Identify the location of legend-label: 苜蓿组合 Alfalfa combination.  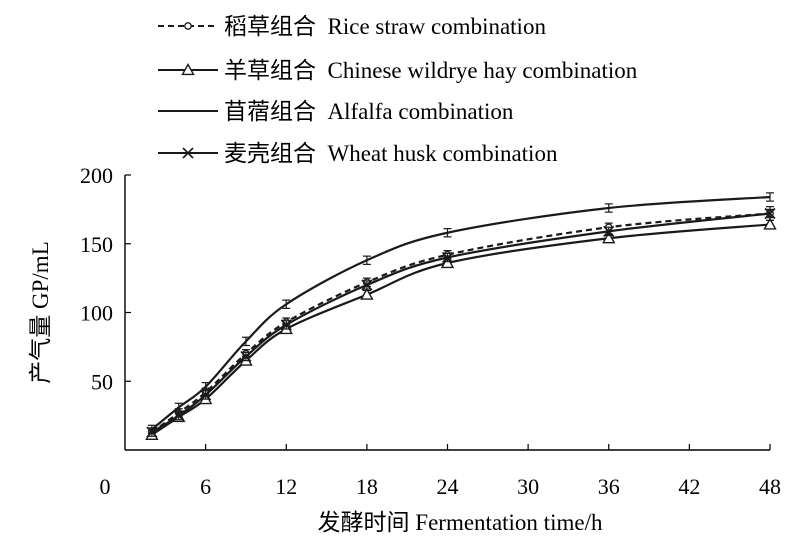
(369, 111).